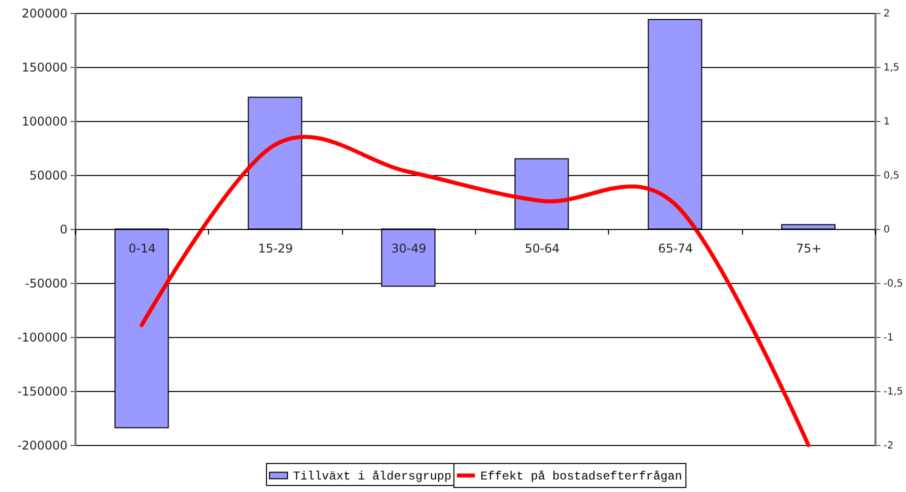 This screenshot has height=492, width=906. Describe the element at coordinates (275, 249) in the screenshot. I see `x-tick-label: 15-29` at that location.